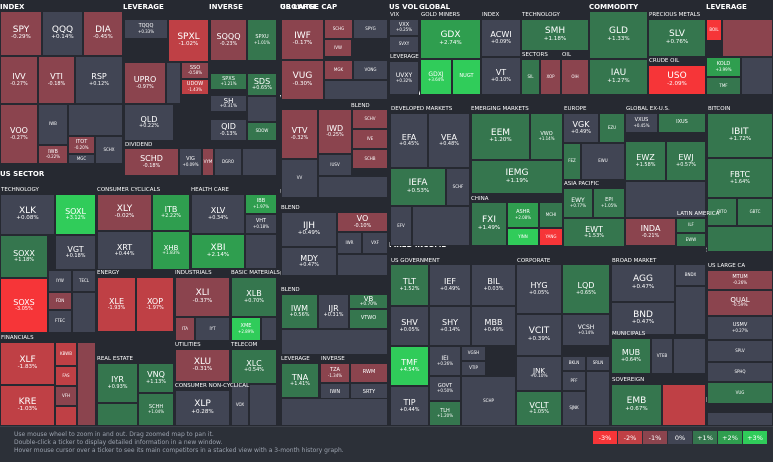  What do you see at coordinates (578, 203) in the screenshot?
I see `ticker-ewy: EWY +0.77%` at bounding box center [578, 203].